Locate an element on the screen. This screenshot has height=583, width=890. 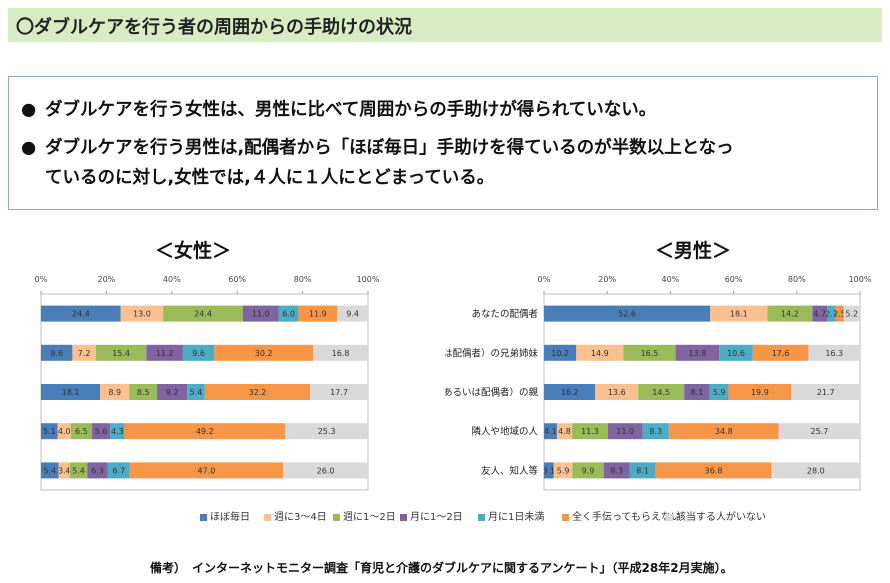
data-label: 16.3 is located at coordinates (834, 353).